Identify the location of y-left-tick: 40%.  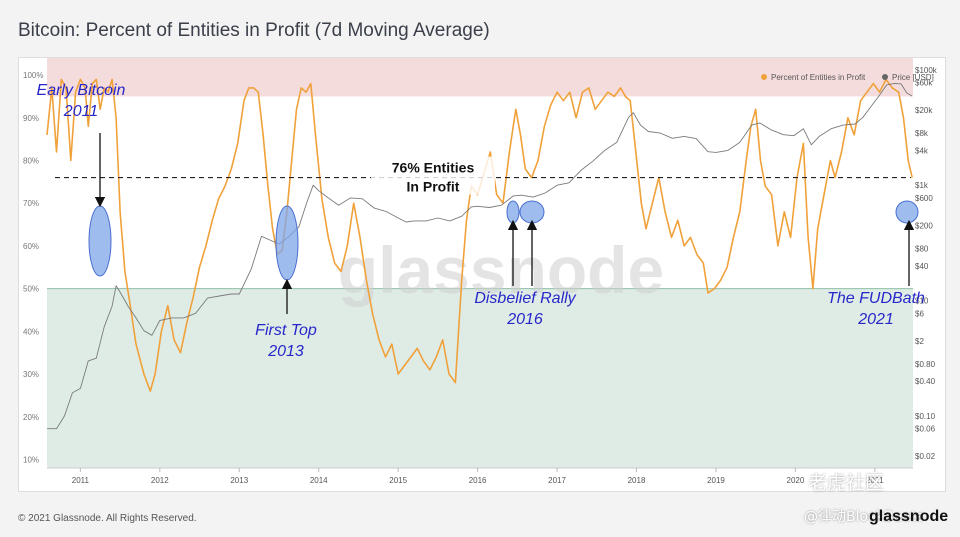
(31, 331).